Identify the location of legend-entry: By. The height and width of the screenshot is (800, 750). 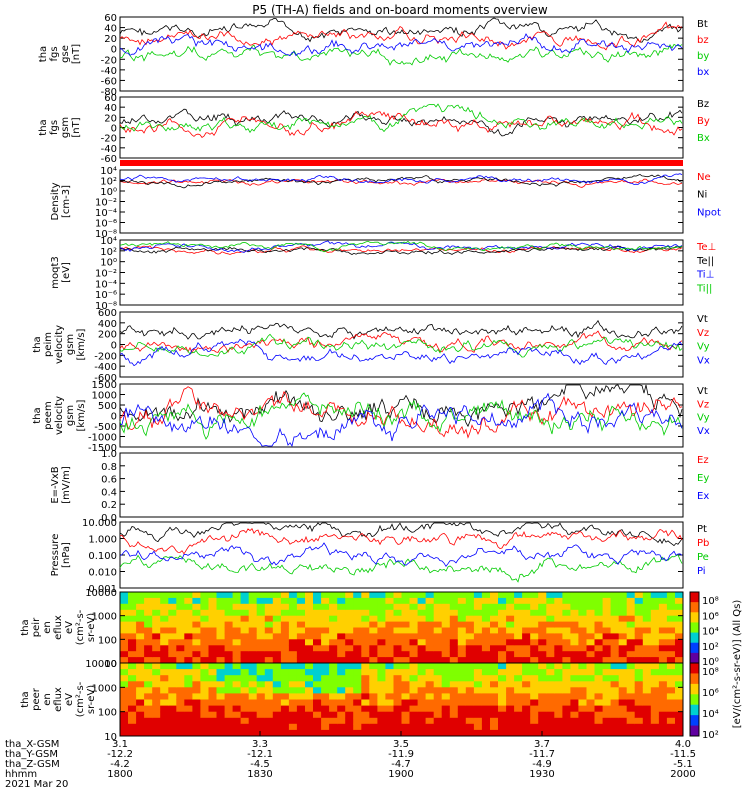
(703, 121).